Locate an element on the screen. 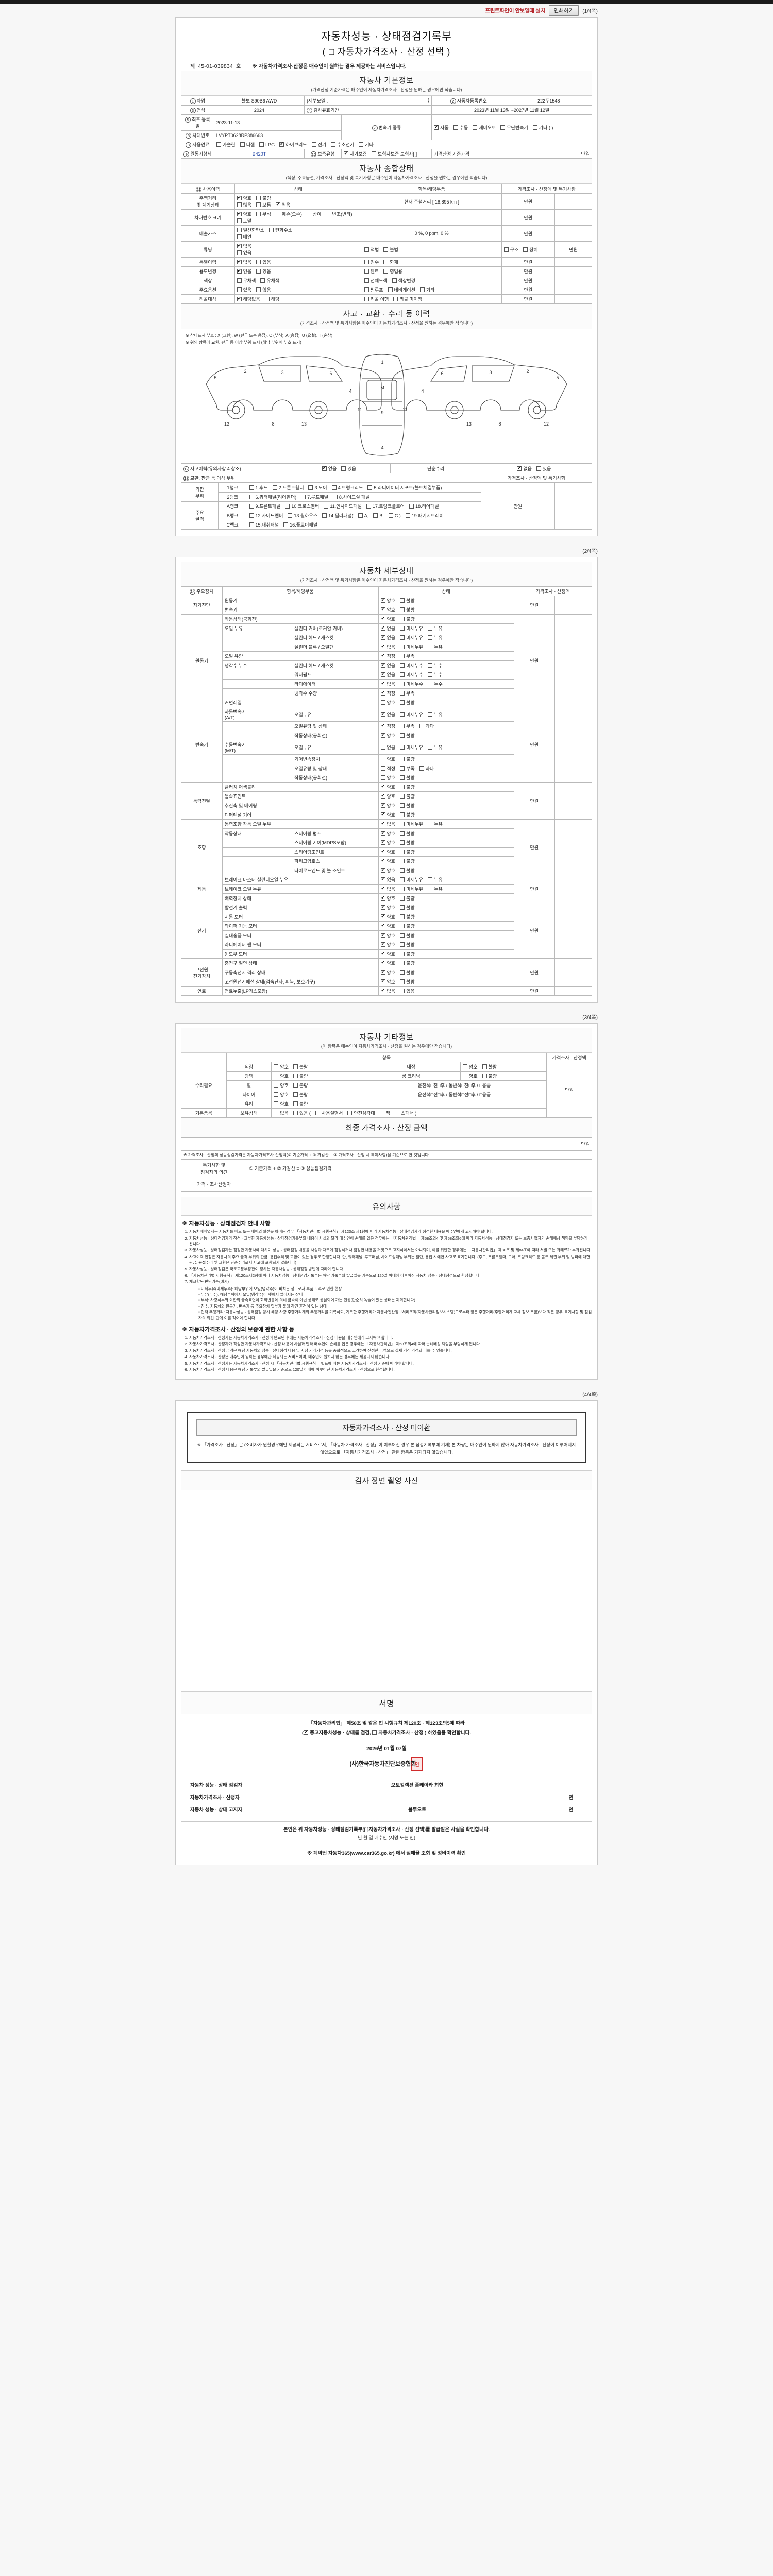 The width and height of the screenshot is (773, 2576). detail-state-option: 있음 is located at coordinates (407, 991).